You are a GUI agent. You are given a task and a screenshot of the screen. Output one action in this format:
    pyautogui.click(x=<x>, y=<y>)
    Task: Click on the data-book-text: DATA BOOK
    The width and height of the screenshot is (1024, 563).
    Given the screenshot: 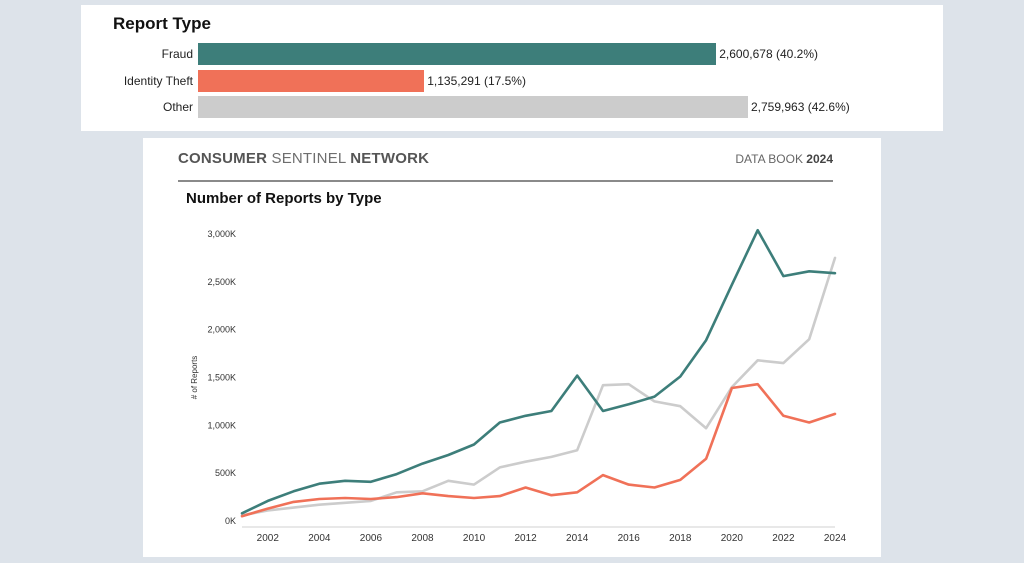 What is the action you would take?
    pyautogui.click(x=769, y=159)
    